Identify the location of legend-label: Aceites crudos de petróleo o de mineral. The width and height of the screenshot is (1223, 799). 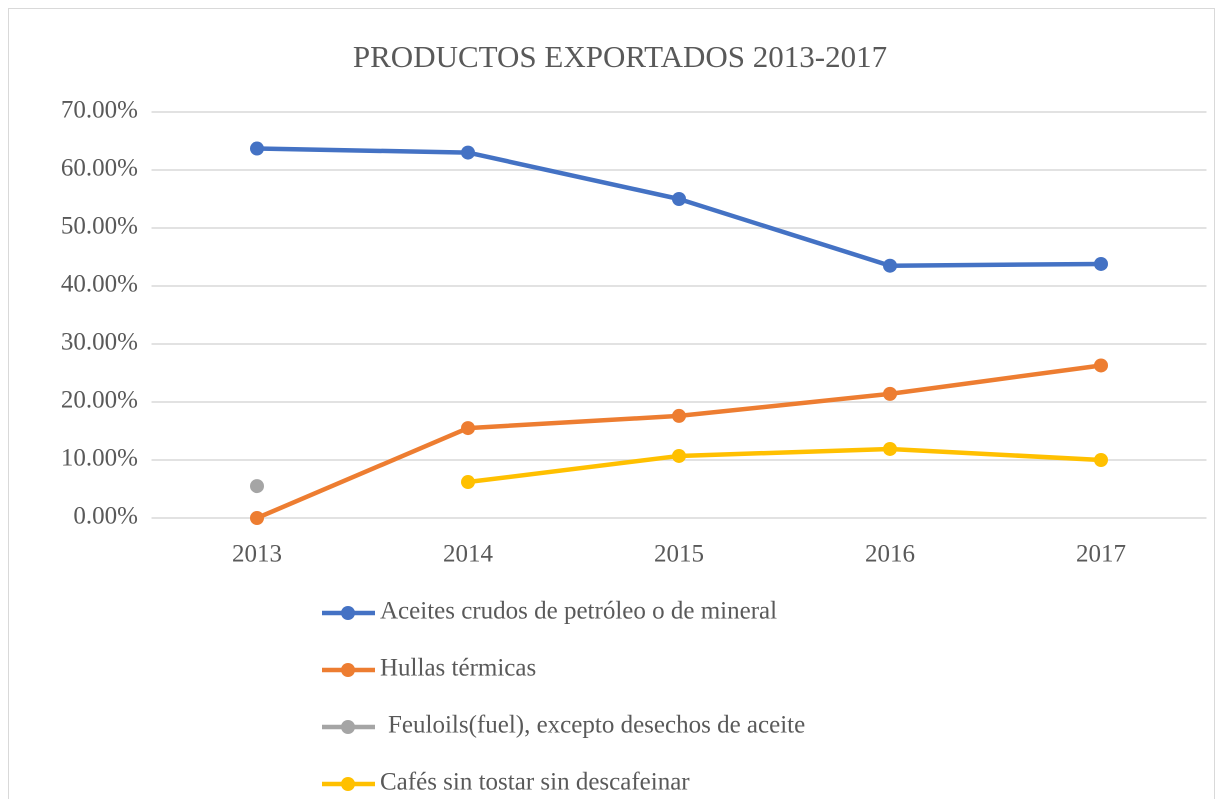
(578, 611).